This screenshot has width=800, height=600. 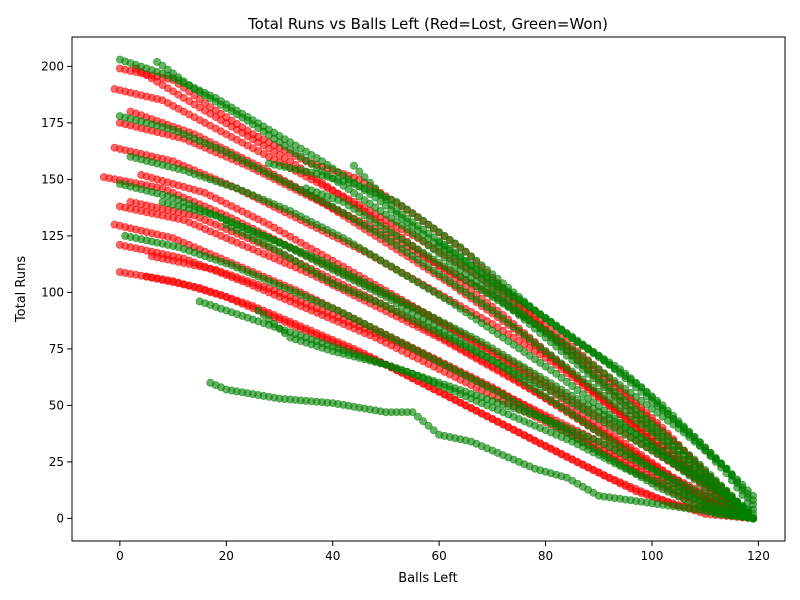 I want to click on y-axis-ticks: 0 25 50 75 100 125 150 175 200, so click(x=56, y=292).